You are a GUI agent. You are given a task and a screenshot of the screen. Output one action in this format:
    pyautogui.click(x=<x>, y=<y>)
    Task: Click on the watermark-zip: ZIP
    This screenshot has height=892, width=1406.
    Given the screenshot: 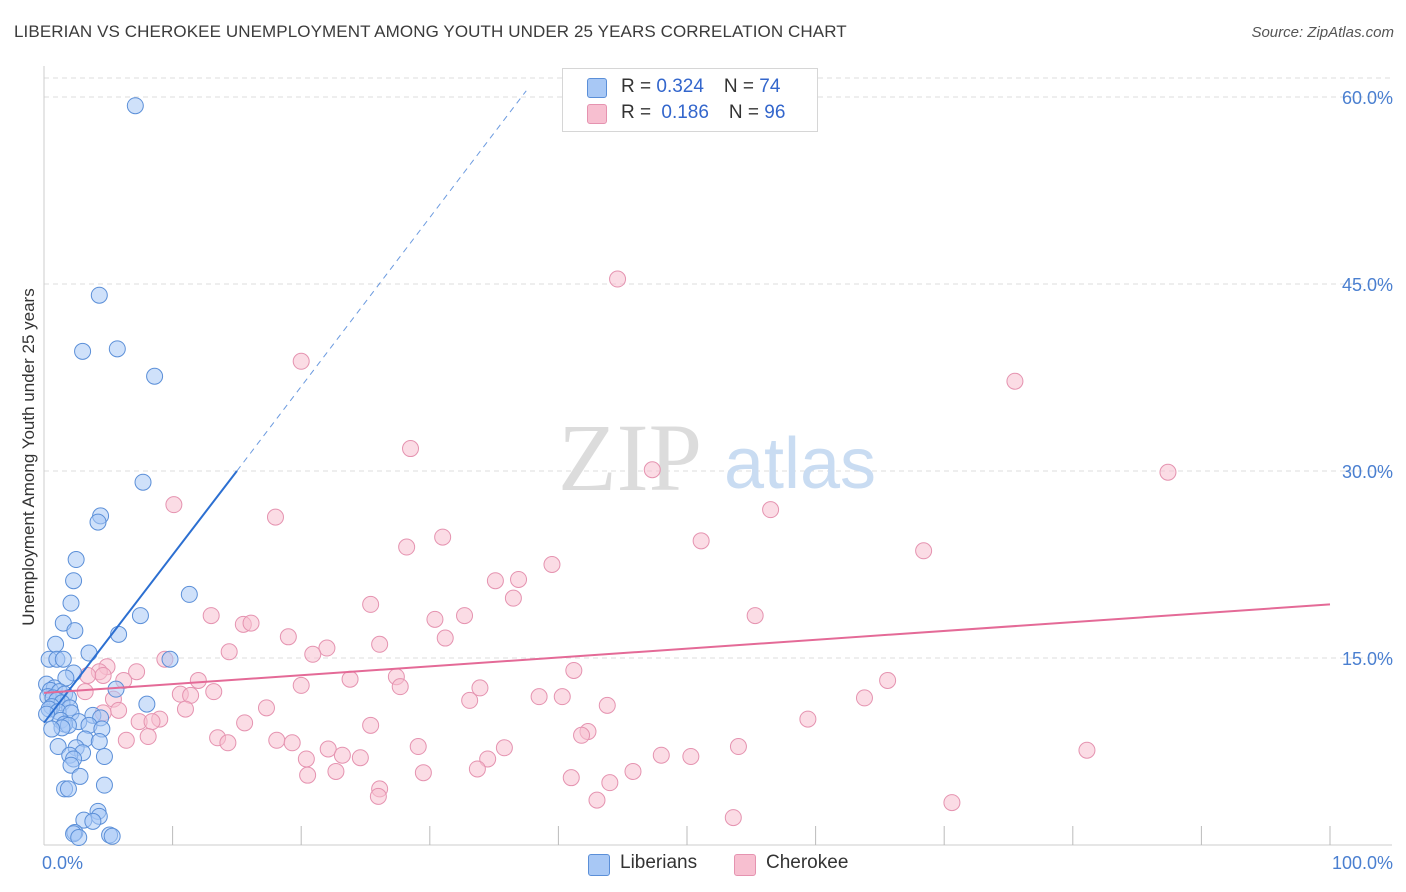 What is the action you would take?
    pyautogui.click(x=630, y=457)
    